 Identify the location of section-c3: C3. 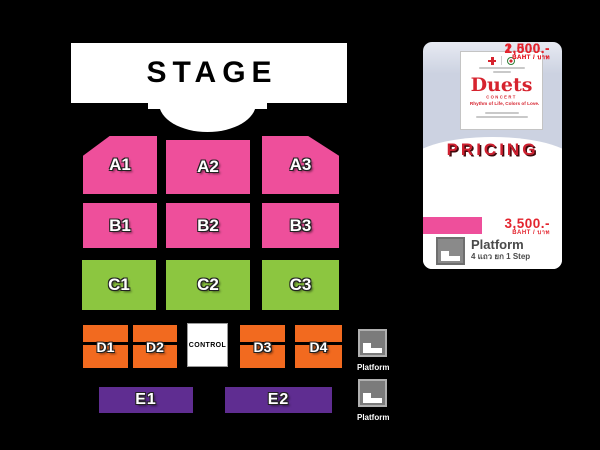
(300, 285).